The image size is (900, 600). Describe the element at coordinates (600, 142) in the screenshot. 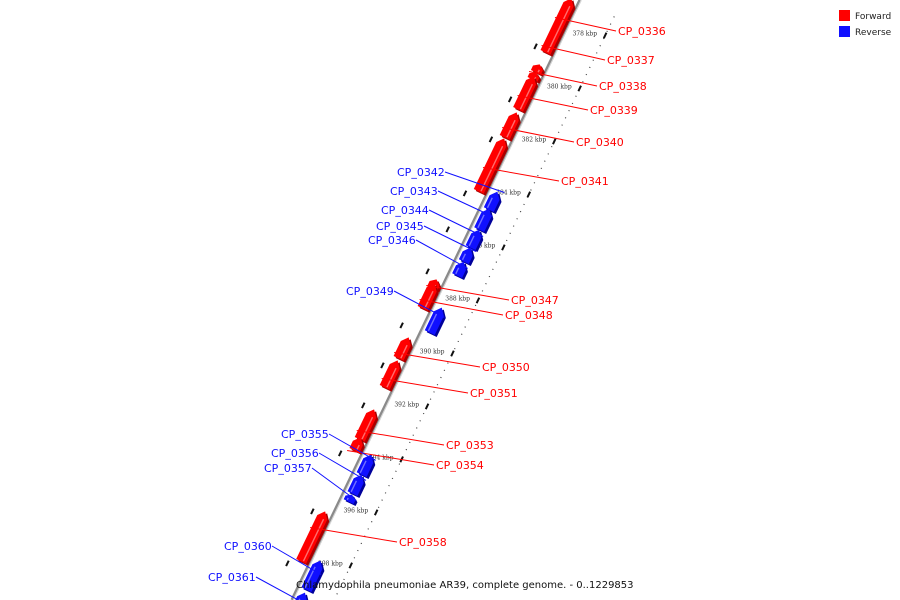

I see `gene-label: CP_0340` at that location.